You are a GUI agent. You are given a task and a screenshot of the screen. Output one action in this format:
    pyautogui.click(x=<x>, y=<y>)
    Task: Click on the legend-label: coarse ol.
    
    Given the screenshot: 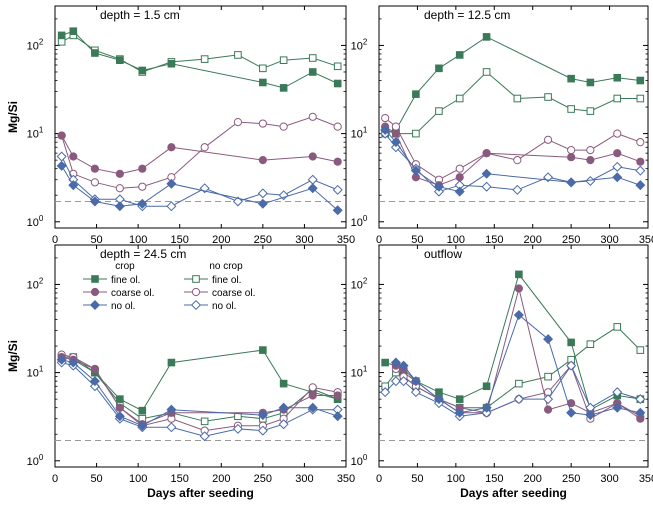 What is the action you would take?
    pyautogui.click(x=132, y=293)
    